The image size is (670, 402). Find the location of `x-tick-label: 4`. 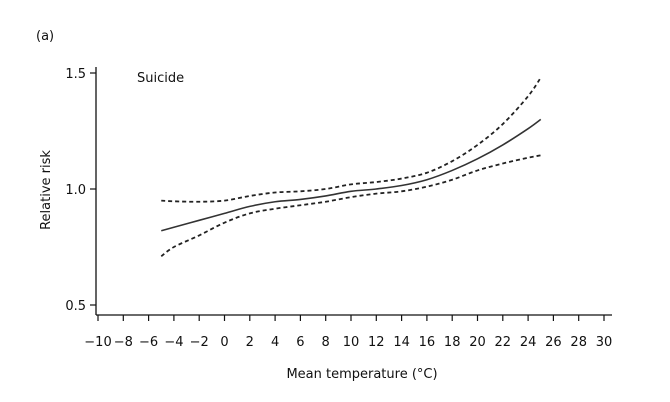

x-tick-label: 4 is located at coordinates (275, 342).